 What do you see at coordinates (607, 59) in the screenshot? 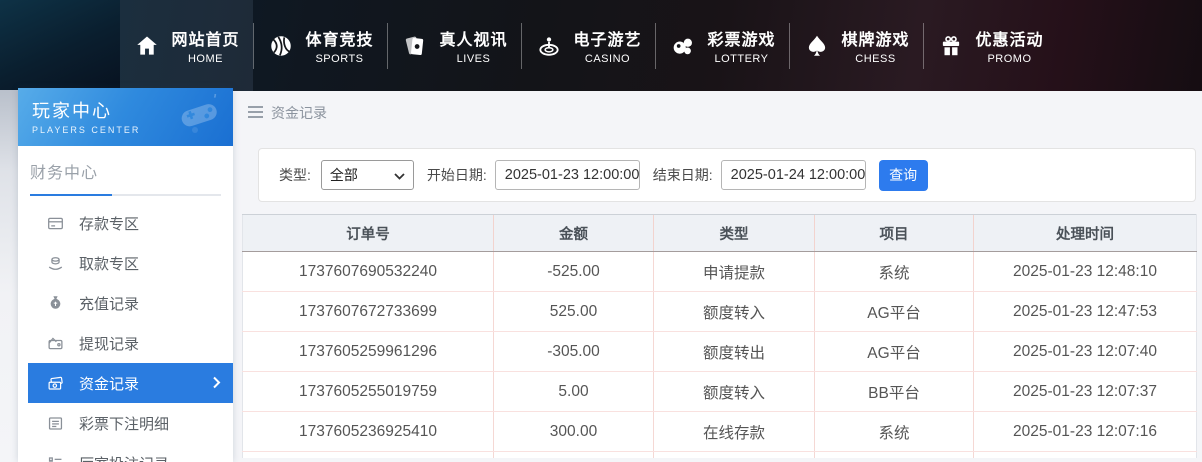
I see `nav-label-en: CASINO` at bounding box center [607, 59].